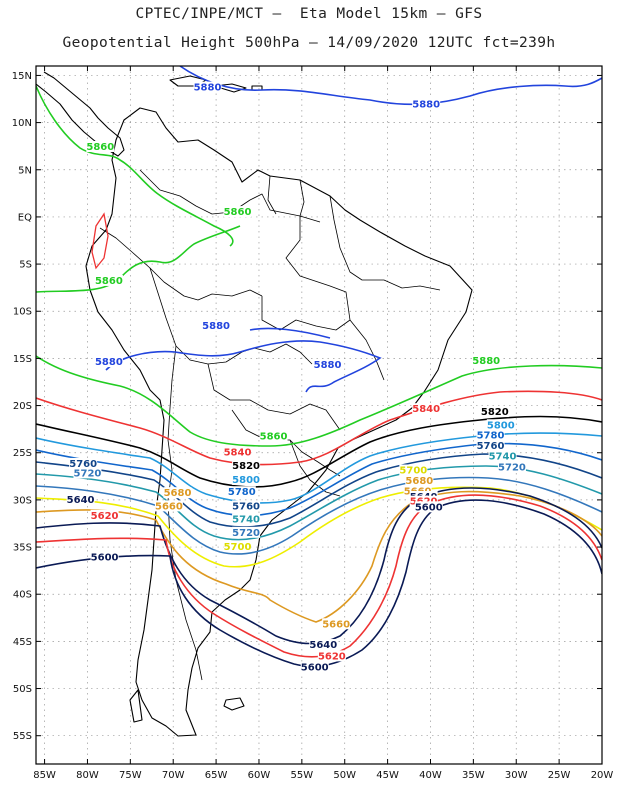 The image size is (618, 800). Describe the element at coordinates (344, 775) in the screenshot. I see `lon-tick-label: 50W` at that location.